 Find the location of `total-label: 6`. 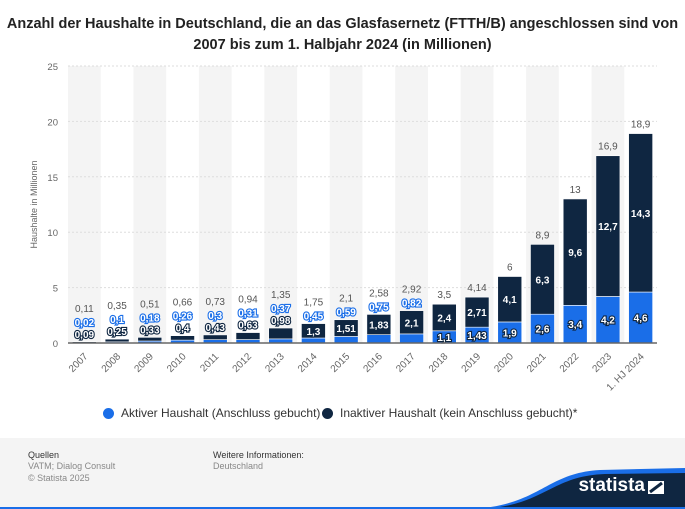

total-label: 6 is located at coordinates (510, 268).